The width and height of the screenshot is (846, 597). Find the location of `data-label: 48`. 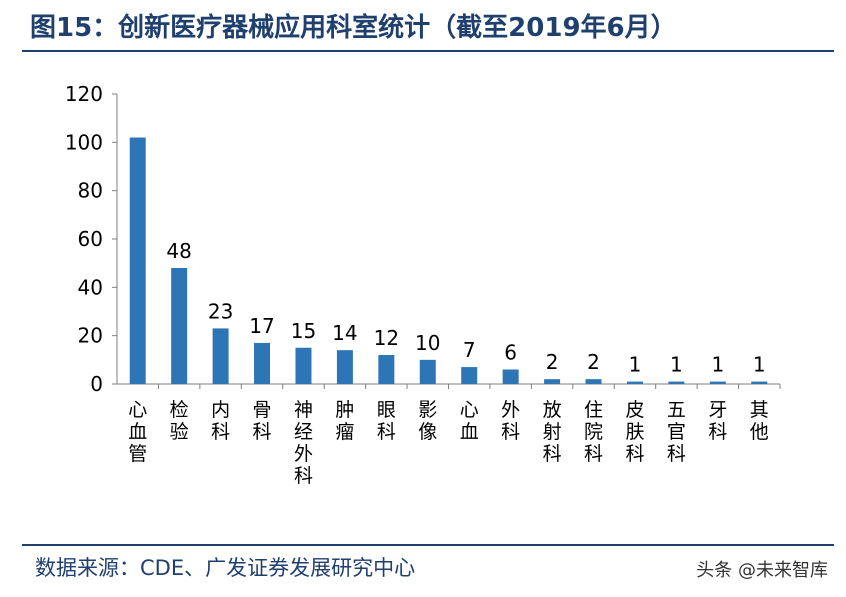

data-label: 48 is located at coordinates (178, 251).